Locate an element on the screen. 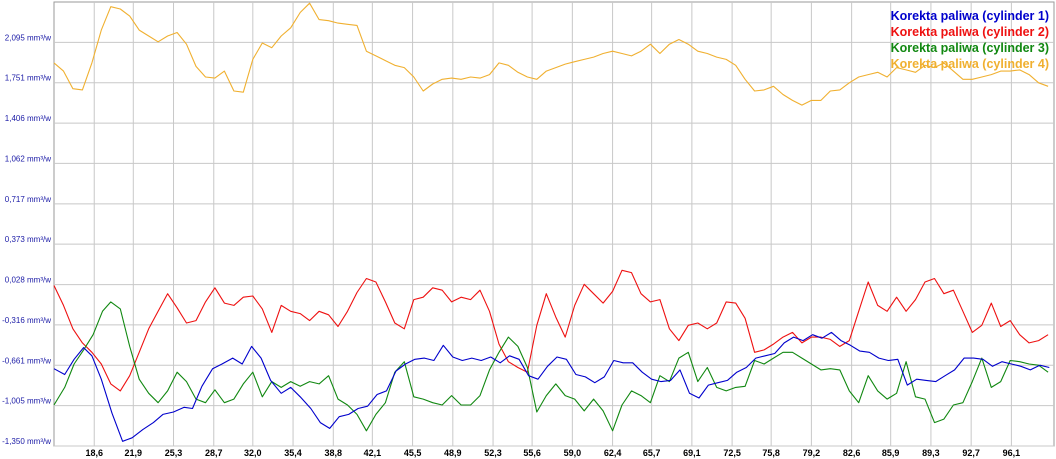  x-tick-label: 75,8 is located at coordinates (771, 453).